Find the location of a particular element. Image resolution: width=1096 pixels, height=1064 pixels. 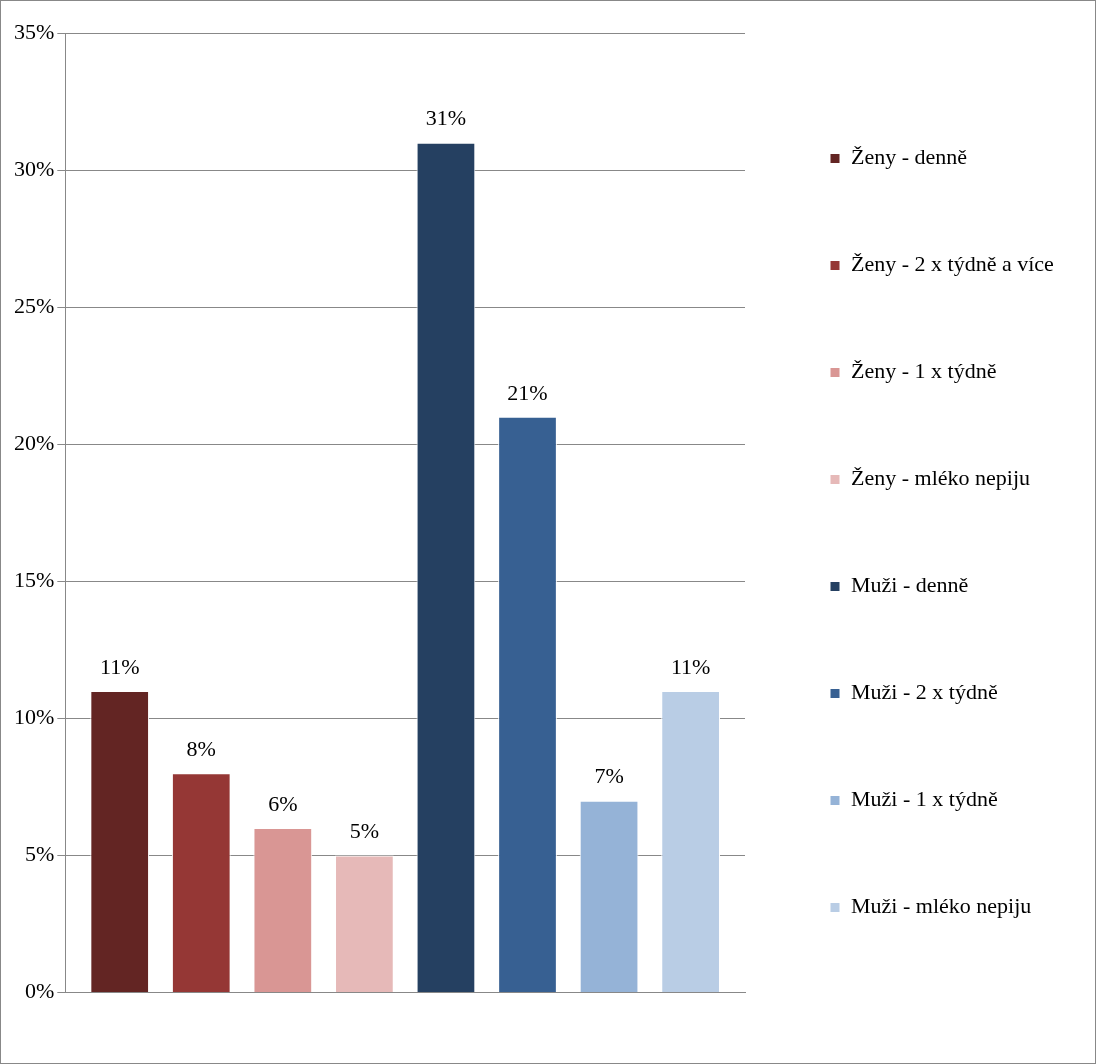

data-label: 21% is located at coordinates (527, 392).